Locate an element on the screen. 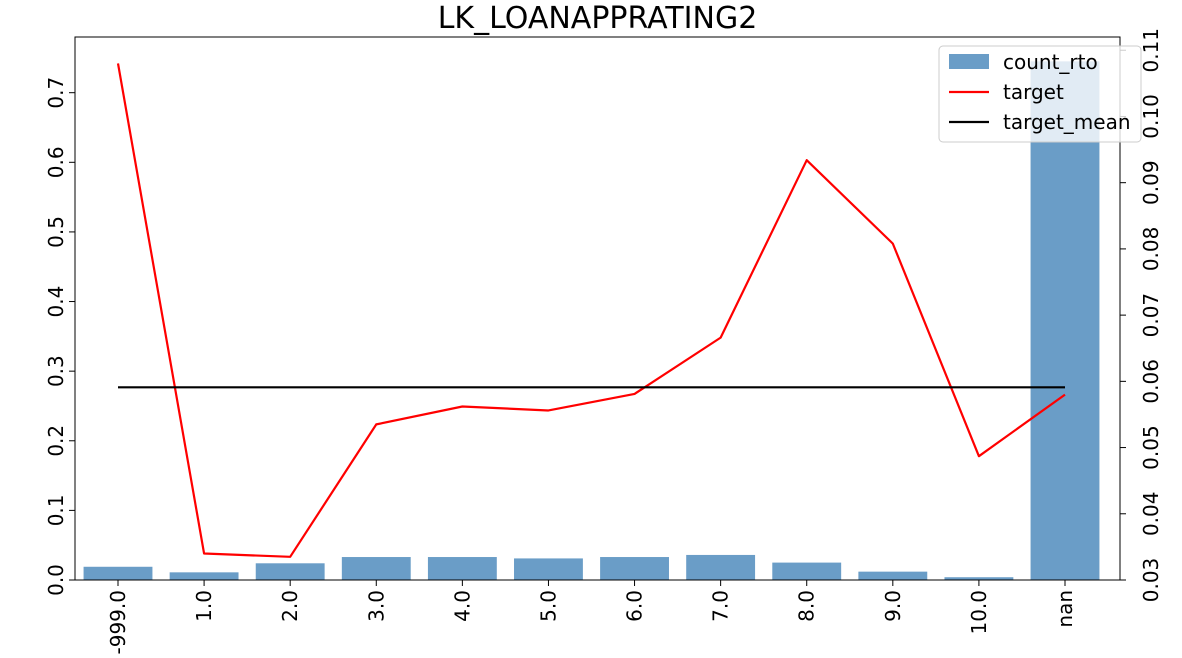 The height and width of the screenshot is (658, 1182). y-left-tick-label-1: 0.1 is located at coordinates (56, 510).